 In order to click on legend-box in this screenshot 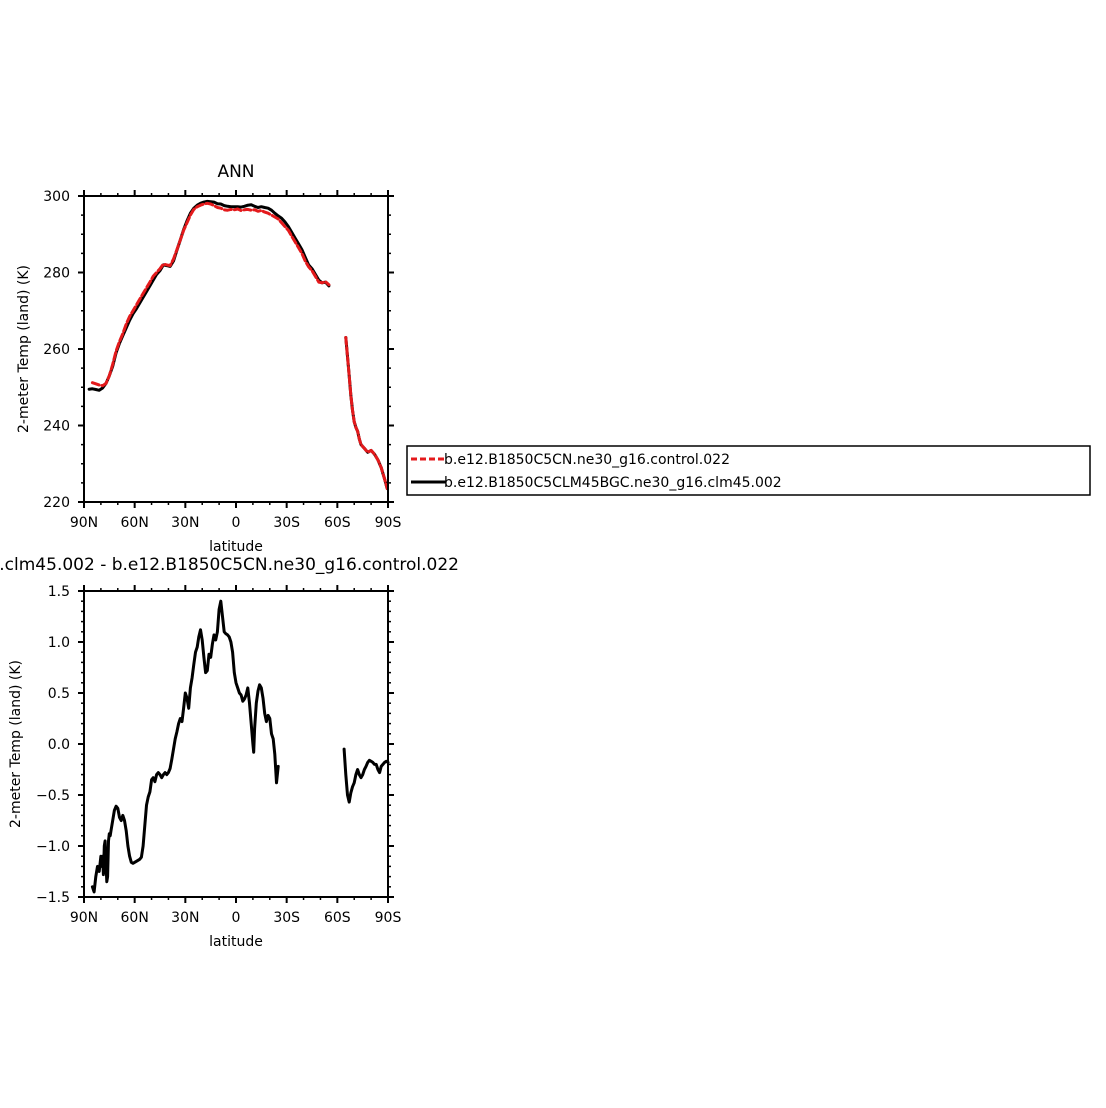, I will do `click(748, 470)`.